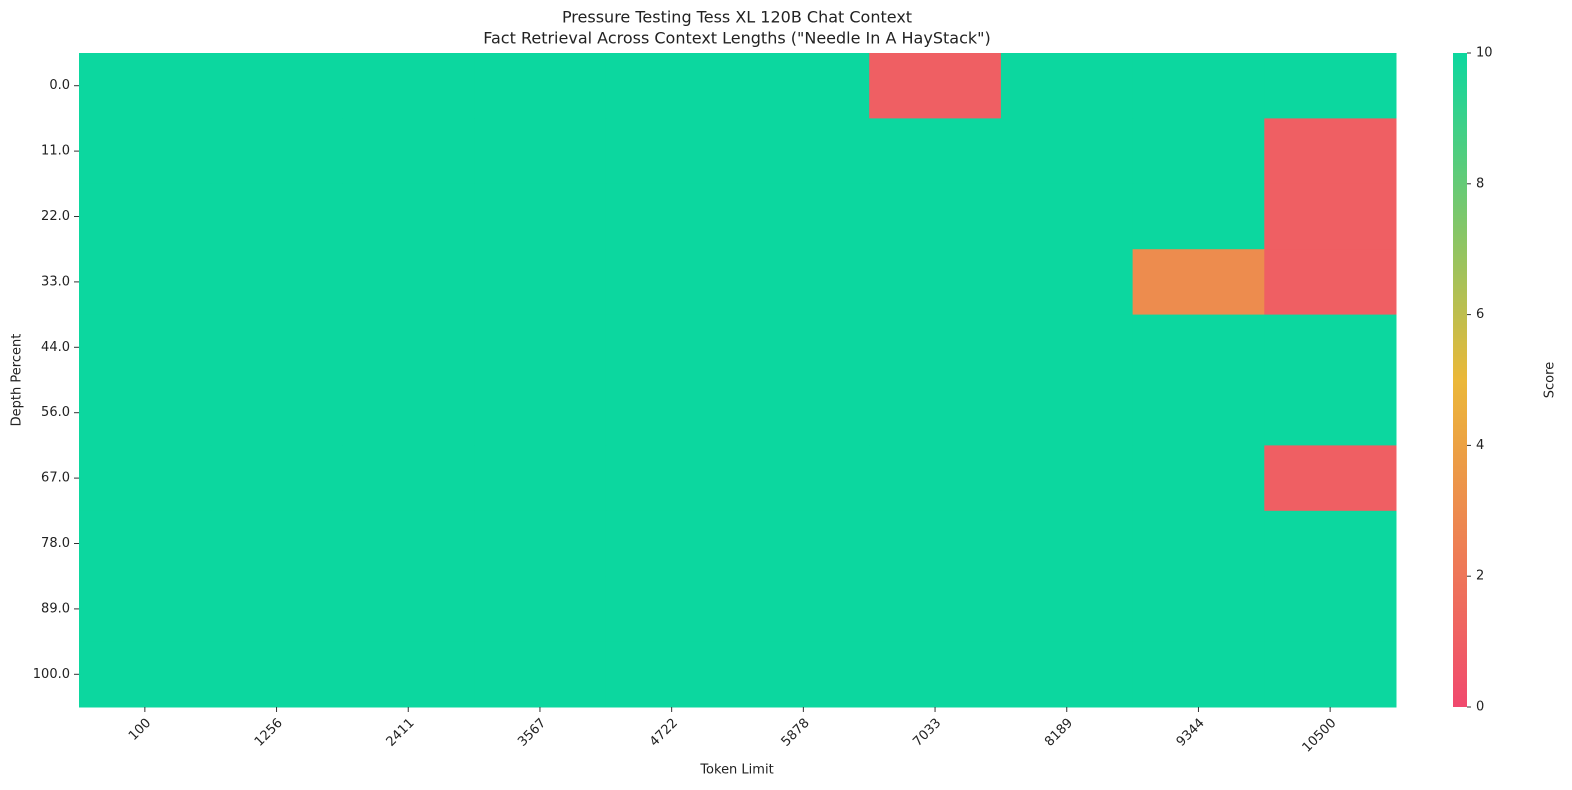 This screenshot has width=1572, height=790. I want to click on colorbar-tick-label: 2, so click(1480, 576).